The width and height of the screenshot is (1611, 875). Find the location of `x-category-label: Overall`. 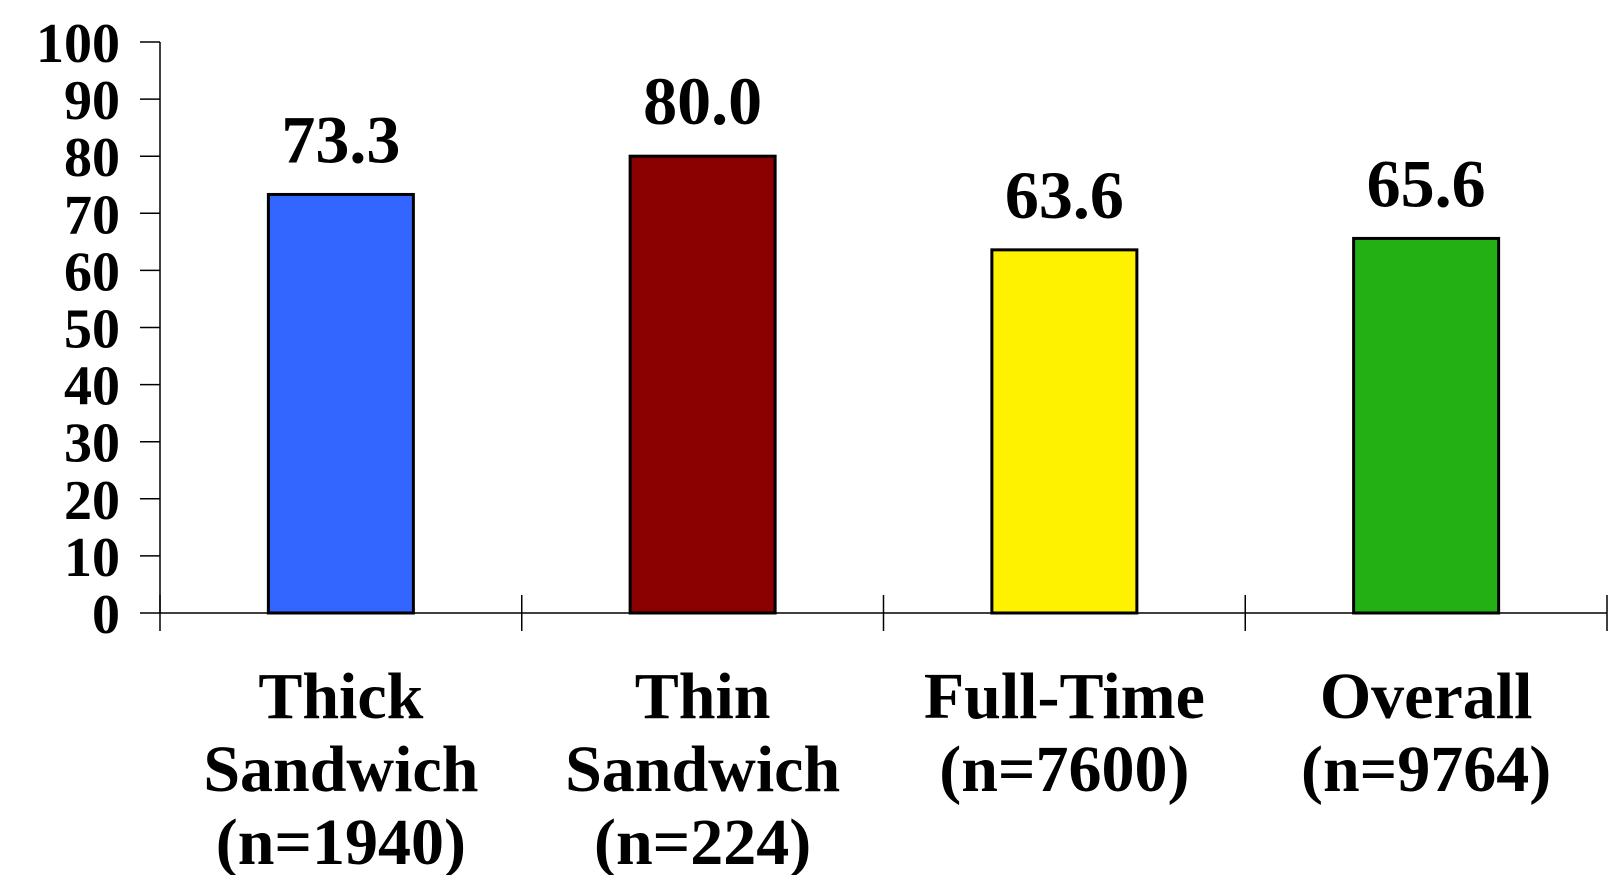

x-category-label: Overall is located at coordinates (1426, 696).